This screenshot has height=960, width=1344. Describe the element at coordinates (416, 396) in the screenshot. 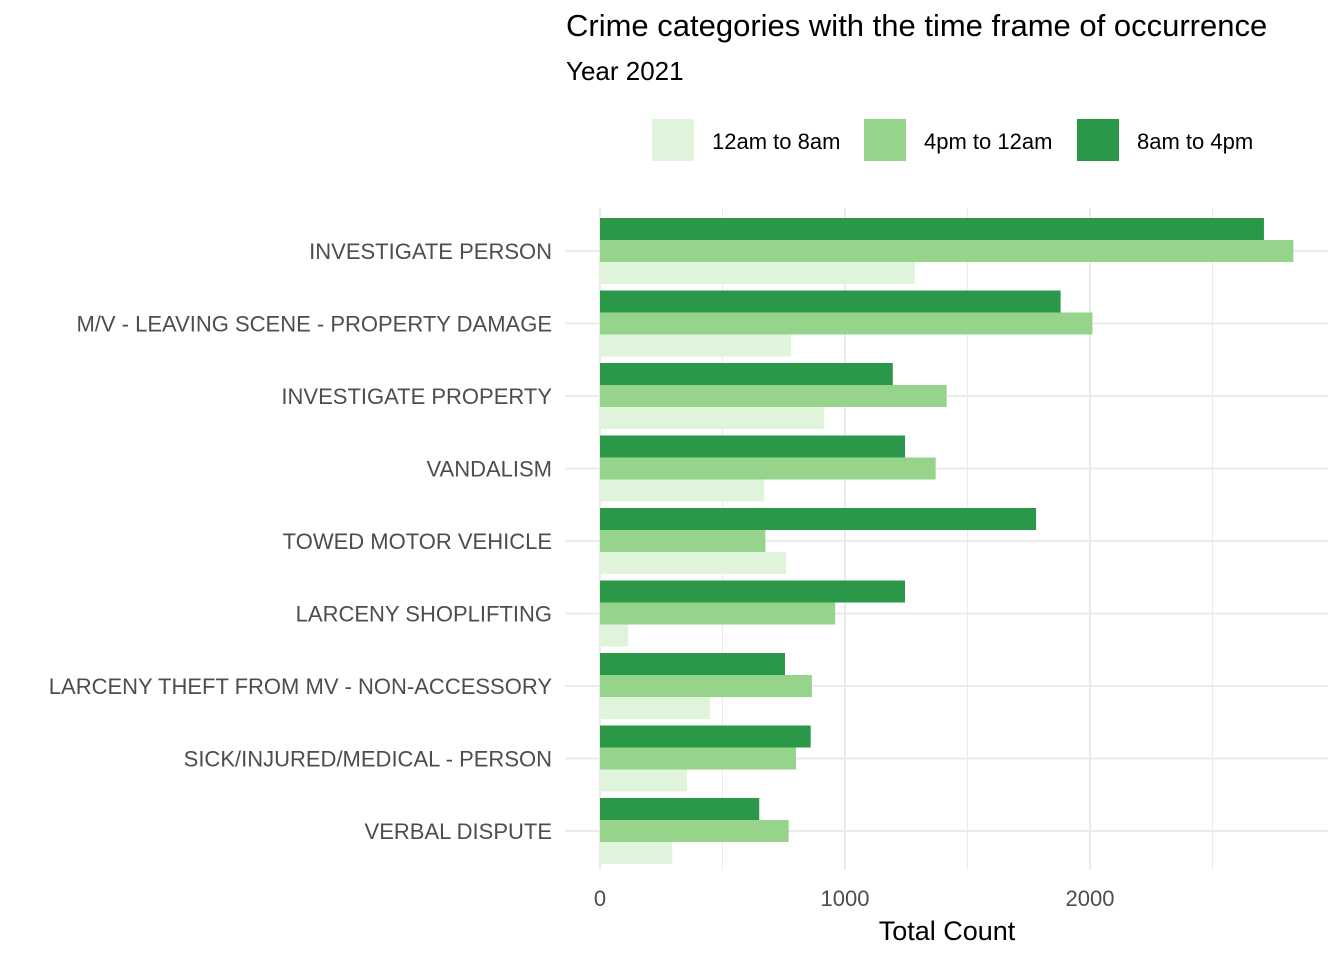

I see `y-tick-label-investigate-property: INVESTIGATE PROPERTY` at that location.